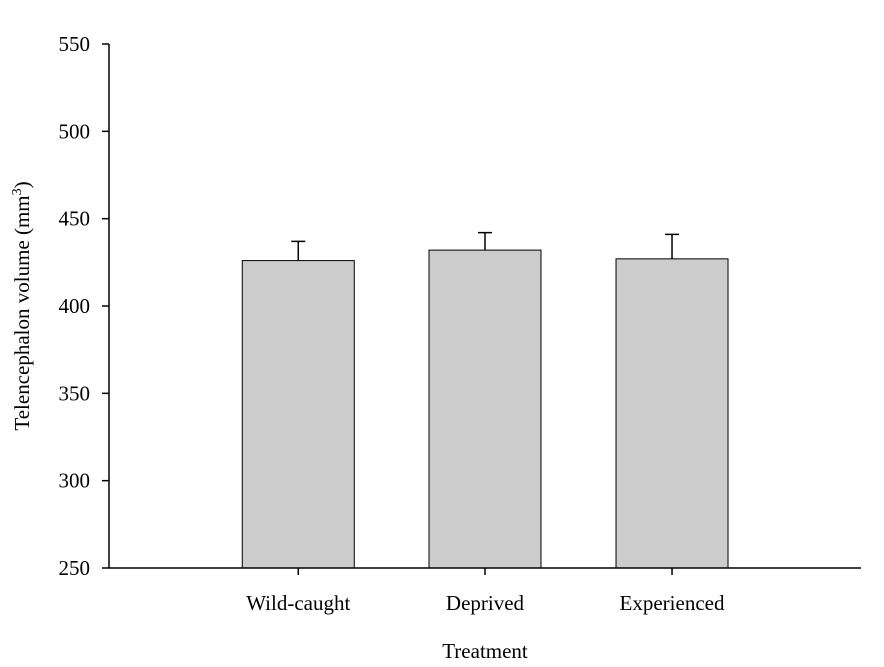  What do you see at coordinates (485, 603) in the screenshot?
I see `x-tick-label: Deprived` at bounding box center [485, 603].